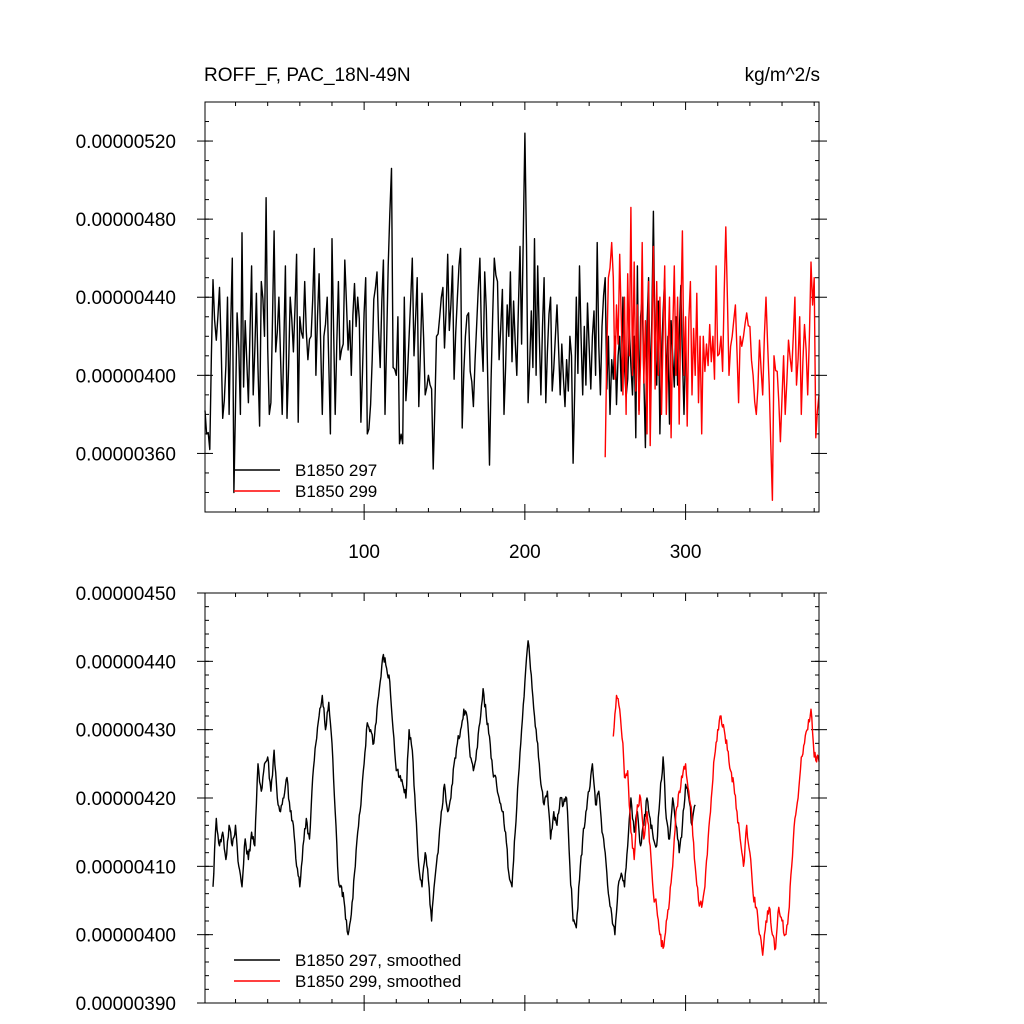 The width and height of the screenshot is (1024, 1024). What do you see at coordinates (782, 75) in the screenshot?
I see `units-label: kg/m^2/s` at bounding box center [782, 75].